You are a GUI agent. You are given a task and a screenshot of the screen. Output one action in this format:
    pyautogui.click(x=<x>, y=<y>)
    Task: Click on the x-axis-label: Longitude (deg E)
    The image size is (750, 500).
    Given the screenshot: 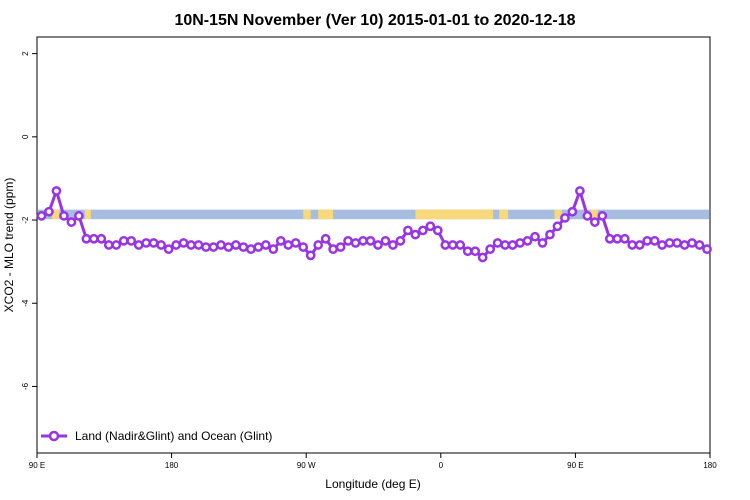 What is the action you would take?
    pyautogui.click(x=372, y=484)
    